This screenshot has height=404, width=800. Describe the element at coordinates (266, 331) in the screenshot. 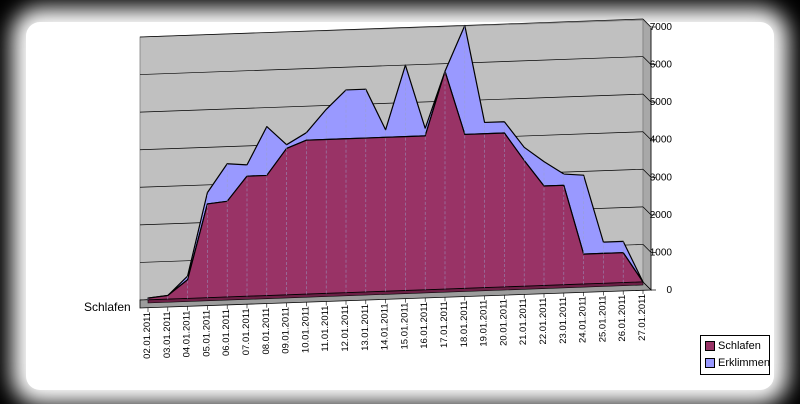

I see `x-tick-label: 08.01.2011` at that location.